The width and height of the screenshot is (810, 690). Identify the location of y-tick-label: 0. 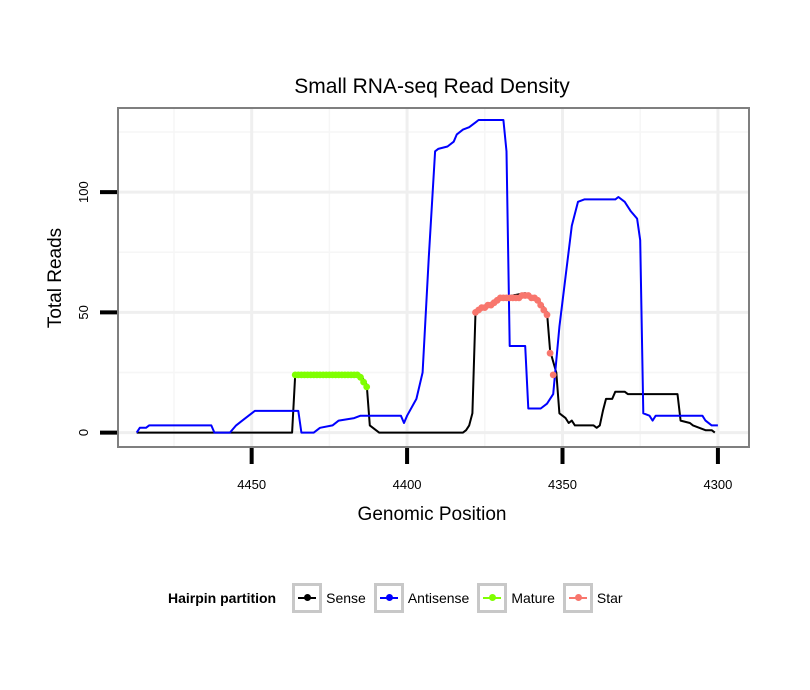
(83, 432).